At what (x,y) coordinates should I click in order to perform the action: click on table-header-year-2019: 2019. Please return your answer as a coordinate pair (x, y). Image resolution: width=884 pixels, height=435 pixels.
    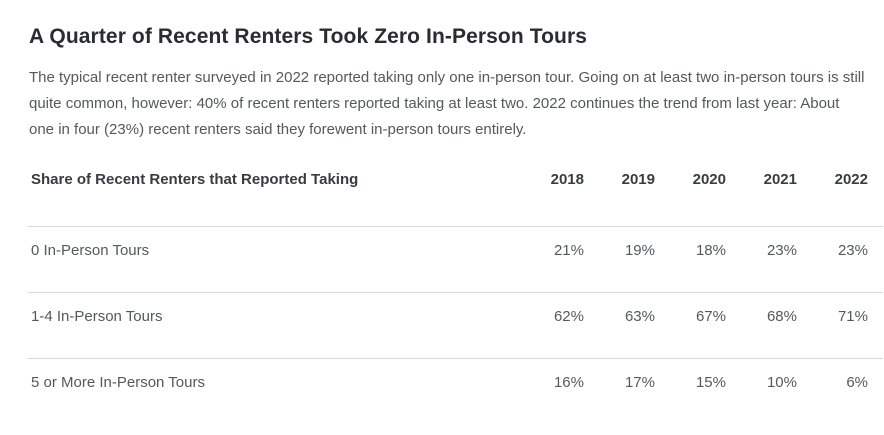
    Looking at the image, I should click on (638, 179).